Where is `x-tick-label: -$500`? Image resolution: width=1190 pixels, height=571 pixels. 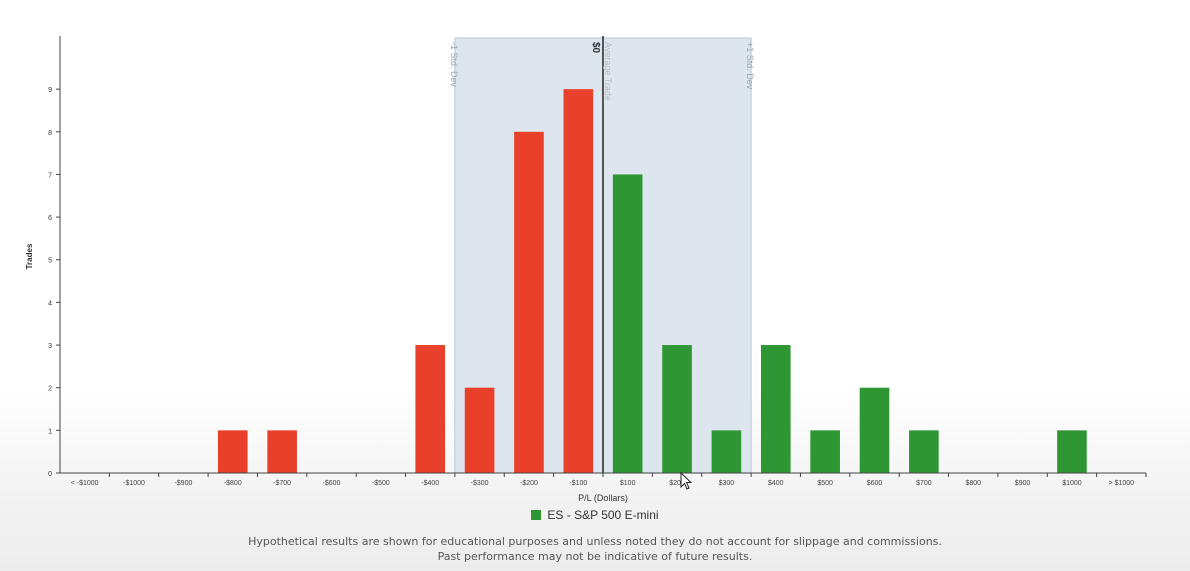 x-tick-label: -$500 is located at coordinates (381, 483).